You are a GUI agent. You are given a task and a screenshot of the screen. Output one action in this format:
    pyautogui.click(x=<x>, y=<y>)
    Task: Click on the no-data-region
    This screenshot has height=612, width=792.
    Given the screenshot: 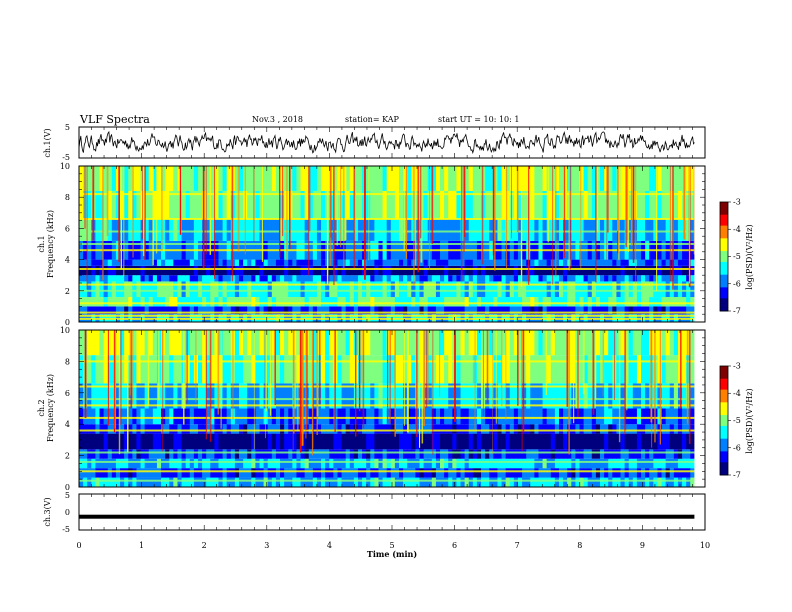 What is the action you would take?
    pyautogui.click(x=699, y=408)
    